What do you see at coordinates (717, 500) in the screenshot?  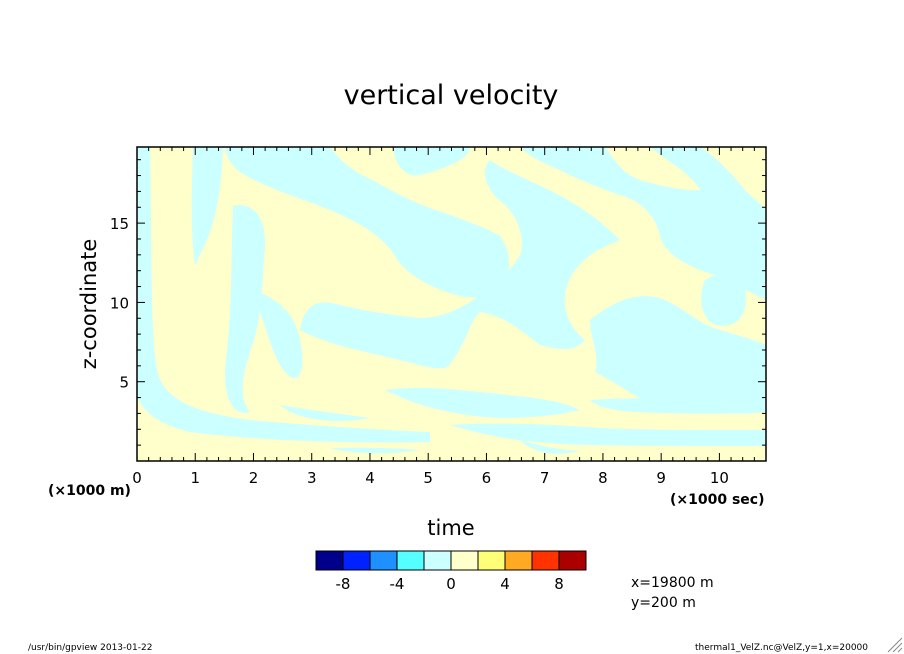 I see `x-axis-unit: (×1000 sec)` at bounding box center [717, 500].